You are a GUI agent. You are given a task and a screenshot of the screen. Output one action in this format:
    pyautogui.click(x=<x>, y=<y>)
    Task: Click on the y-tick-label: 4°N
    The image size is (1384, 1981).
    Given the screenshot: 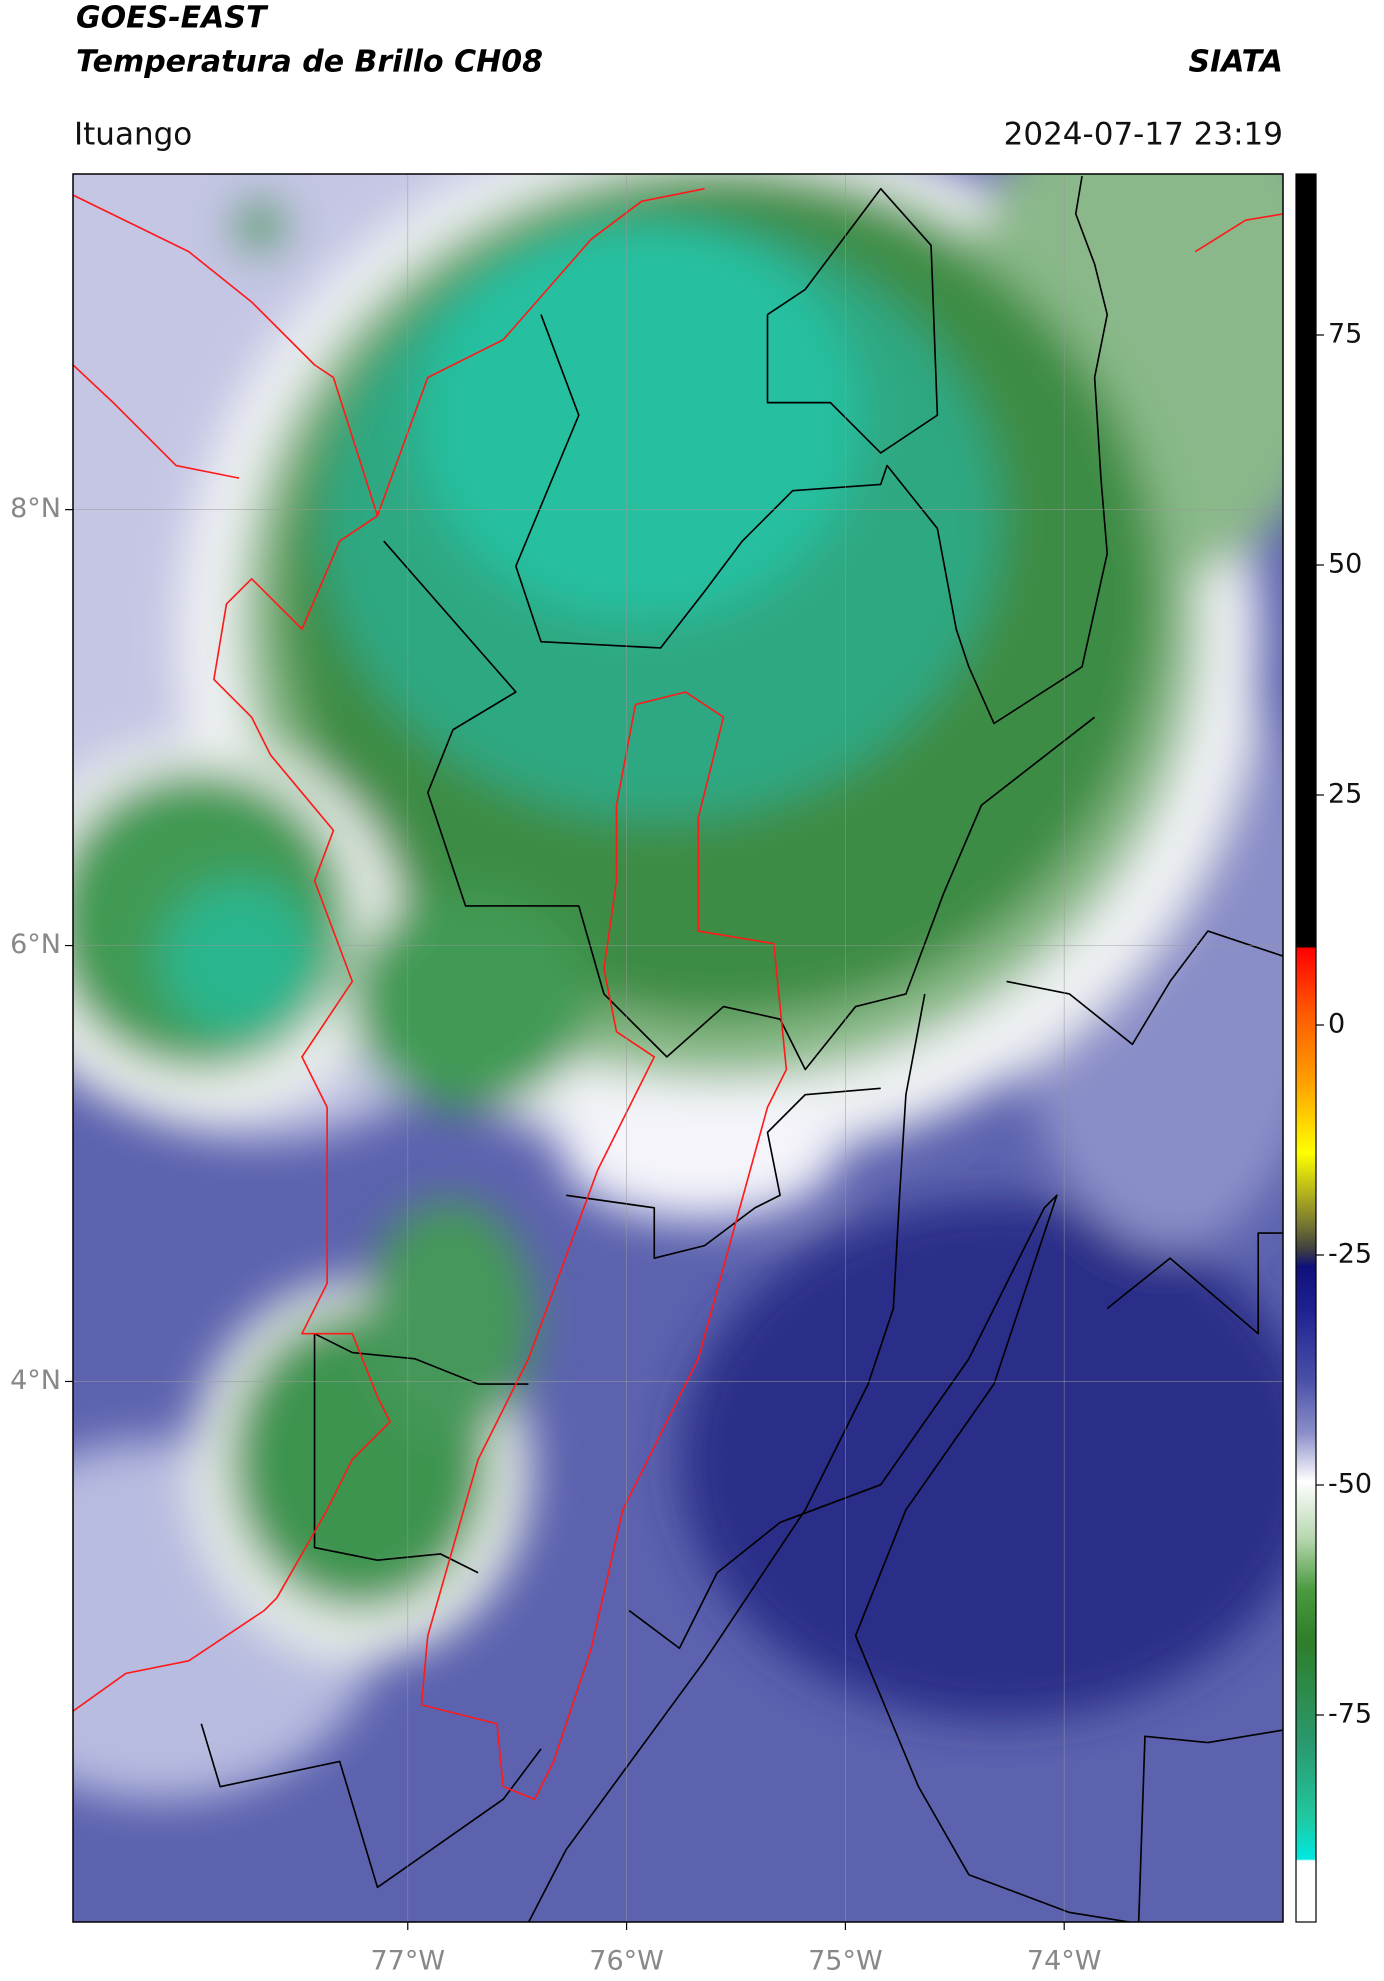 What is the action you would take?
    pyautogui.click(x=35, y=1380)
    